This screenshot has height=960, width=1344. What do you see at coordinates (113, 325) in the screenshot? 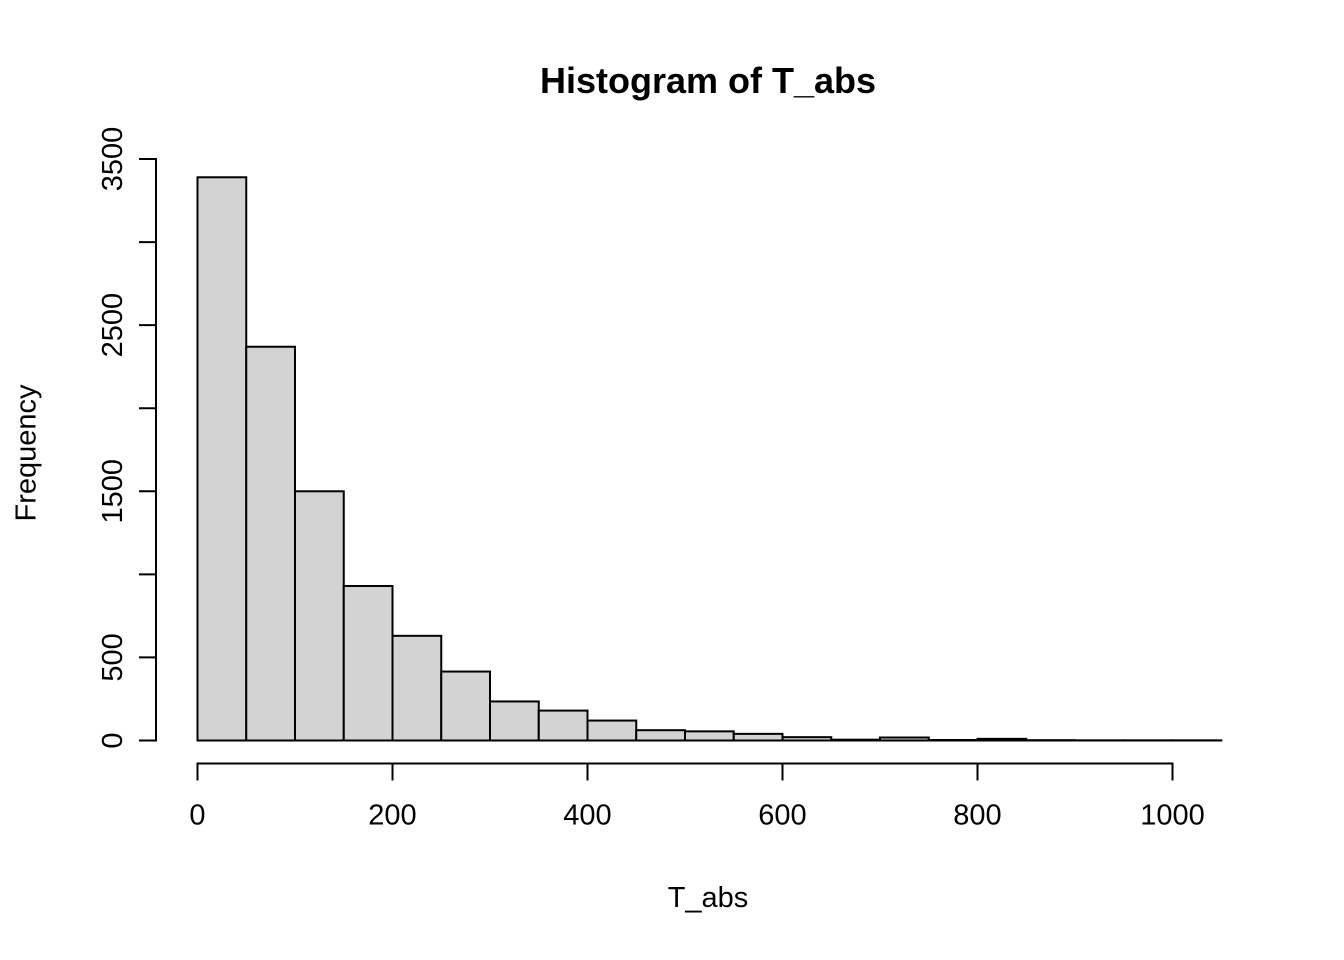
I see `y-tick-label: 2500` at bounding box center [113, 325].